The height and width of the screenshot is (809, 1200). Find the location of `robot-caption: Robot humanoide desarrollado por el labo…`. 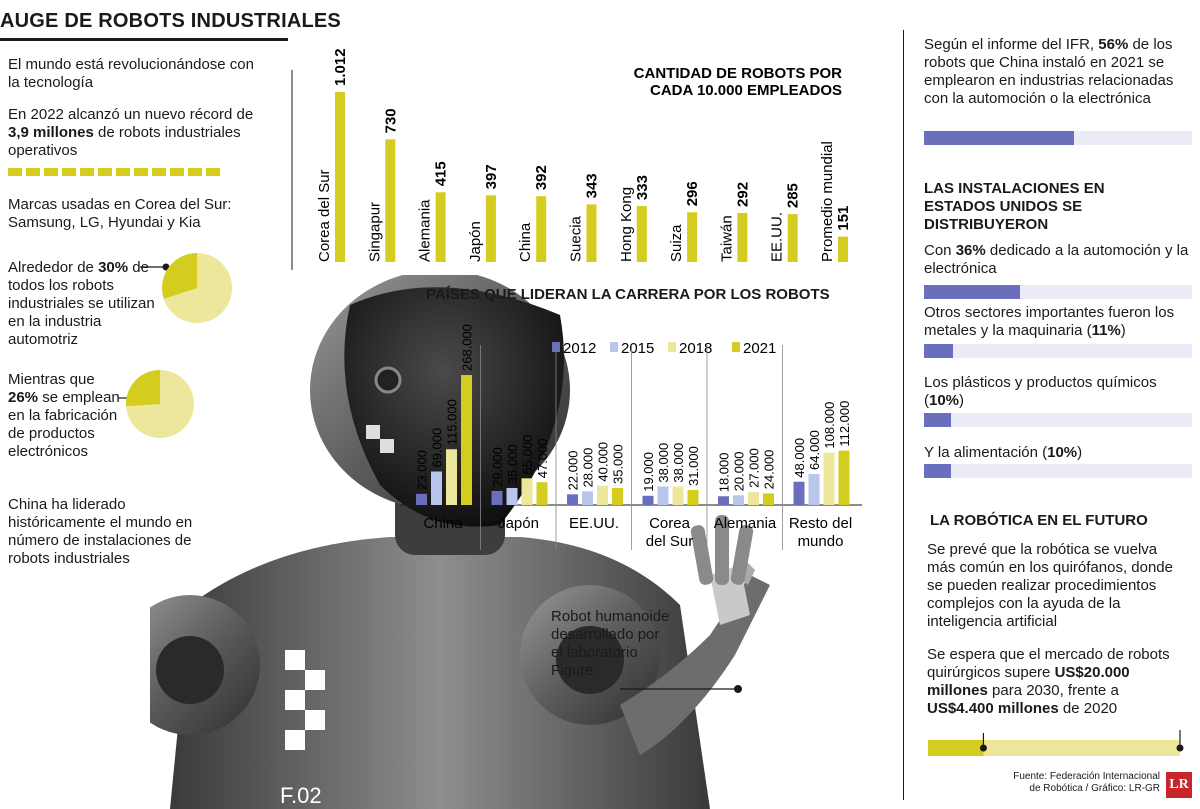

robot-caption: Robot humanoide desarrollado por el labo… is located at coordinates (610, 643).